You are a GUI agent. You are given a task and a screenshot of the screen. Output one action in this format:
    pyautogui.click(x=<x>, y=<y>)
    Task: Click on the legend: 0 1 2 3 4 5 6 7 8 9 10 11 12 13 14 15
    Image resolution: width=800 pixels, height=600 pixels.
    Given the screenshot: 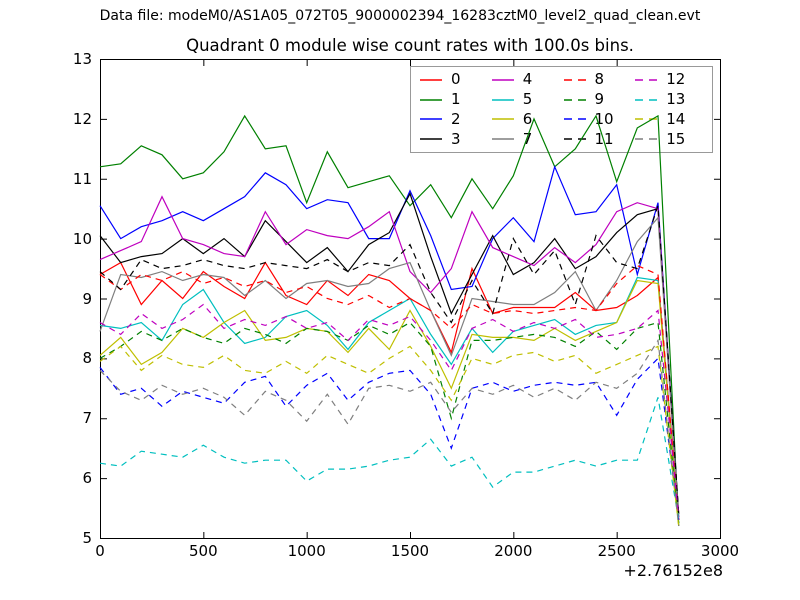 What is the action you would take?
    pyautogui.click(x=561, y=109)
    